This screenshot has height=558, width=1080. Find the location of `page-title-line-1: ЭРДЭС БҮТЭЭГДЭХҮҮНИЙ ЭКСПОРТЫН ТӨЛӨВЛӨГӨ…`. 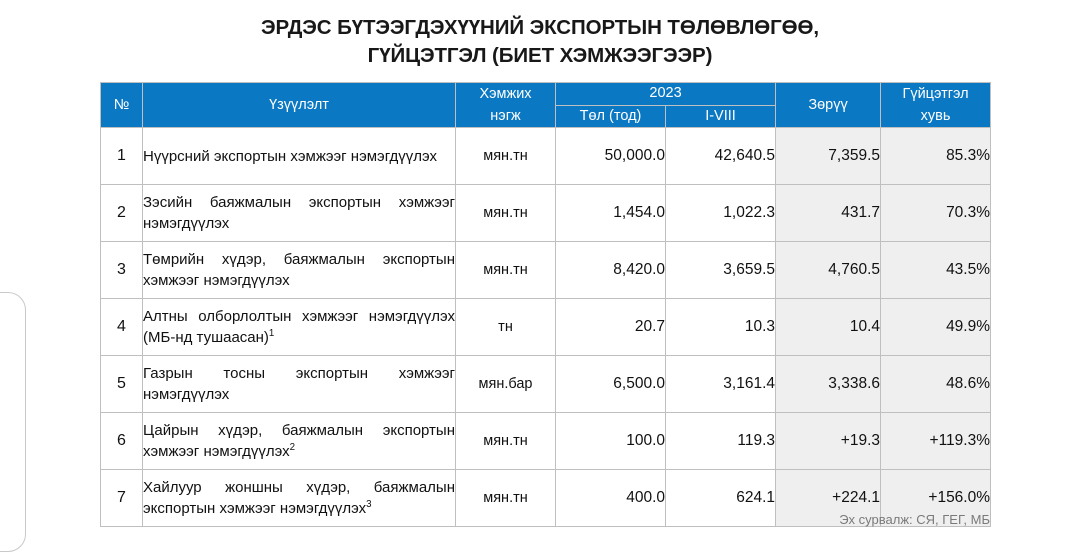

page-title-line-1: ЭРДЭС БҮТЭЭГДЭХҮҮНИЙ ЭКСПОРТЫН ТӨЛӨВЛӨГӨ… is located at coordinates (540, 27).